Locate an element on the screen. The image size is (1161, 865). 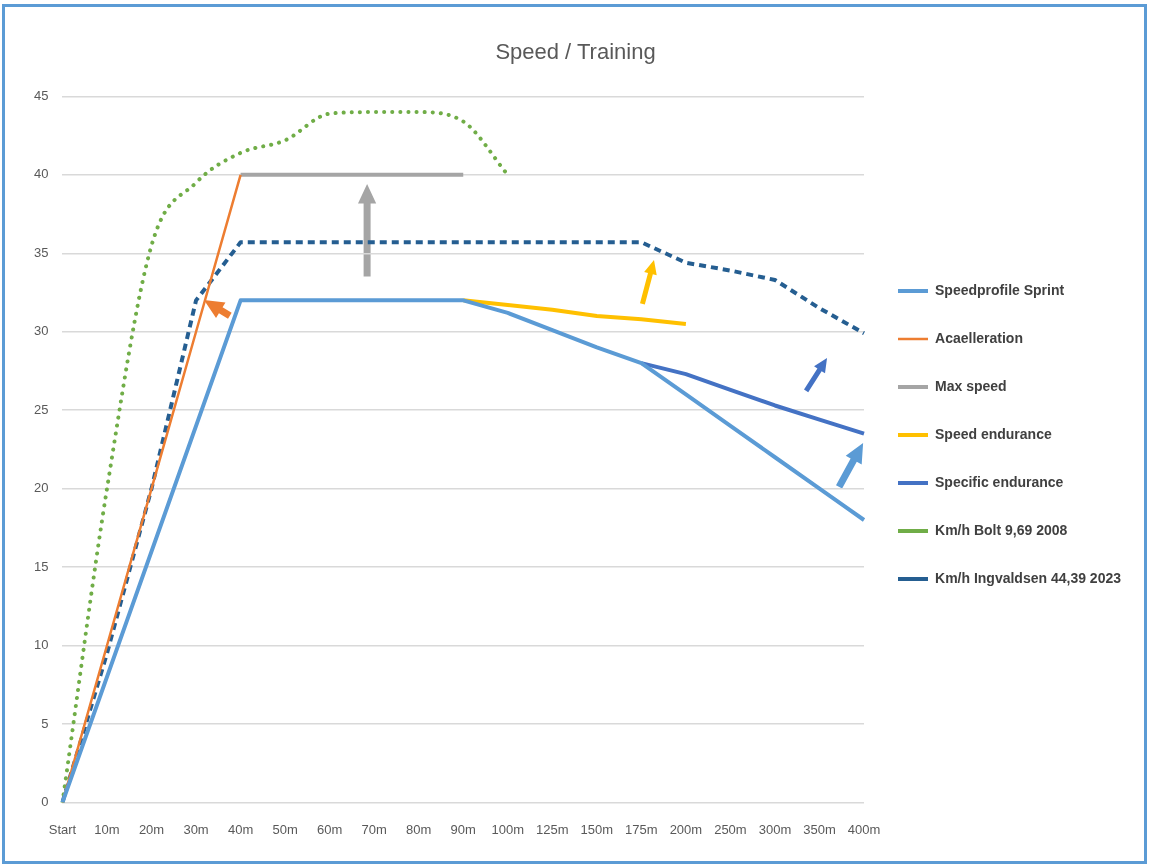
y-tick-label: 0 is located at coordinates (45, 801).